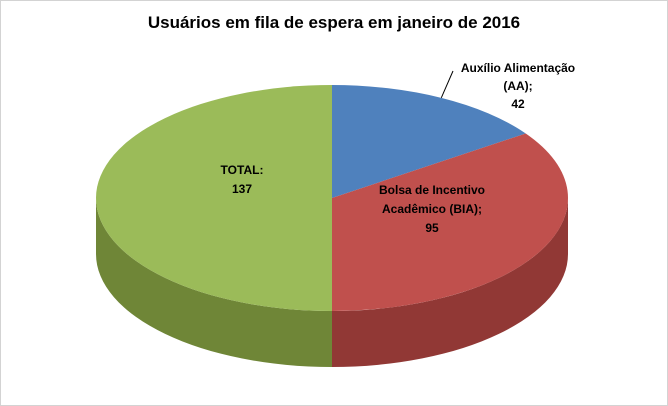 This screenshot has height=406, width=668. I want to click on slice-label-bia-line2: Acadêmico (BIA);, so click(431, 209).